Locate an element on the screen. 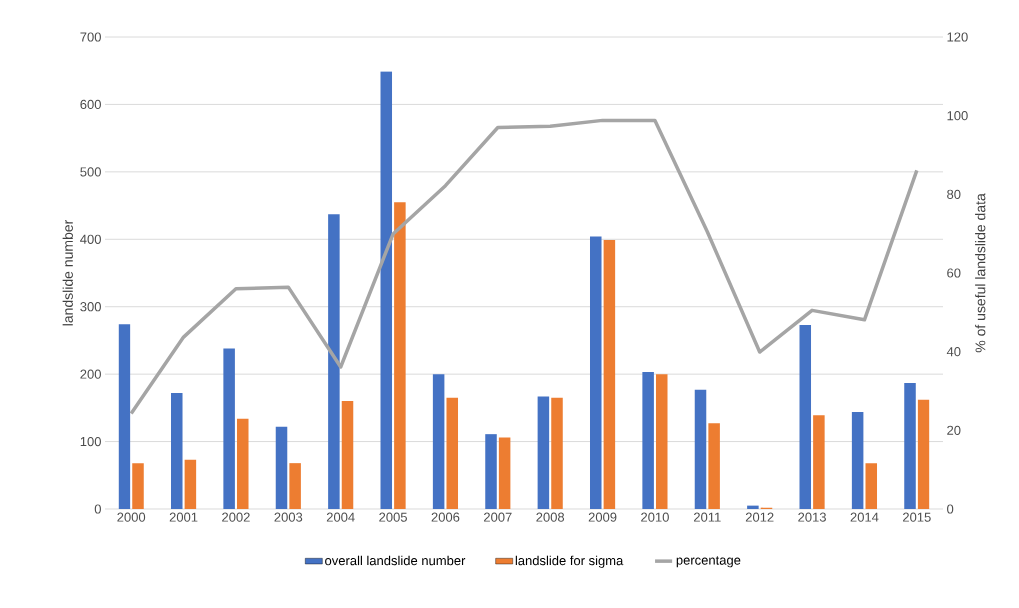 Image resolution: width=1019 pixels, height=608 pixels. legend-label: overall landslide number is located at coordinates (395, 560).